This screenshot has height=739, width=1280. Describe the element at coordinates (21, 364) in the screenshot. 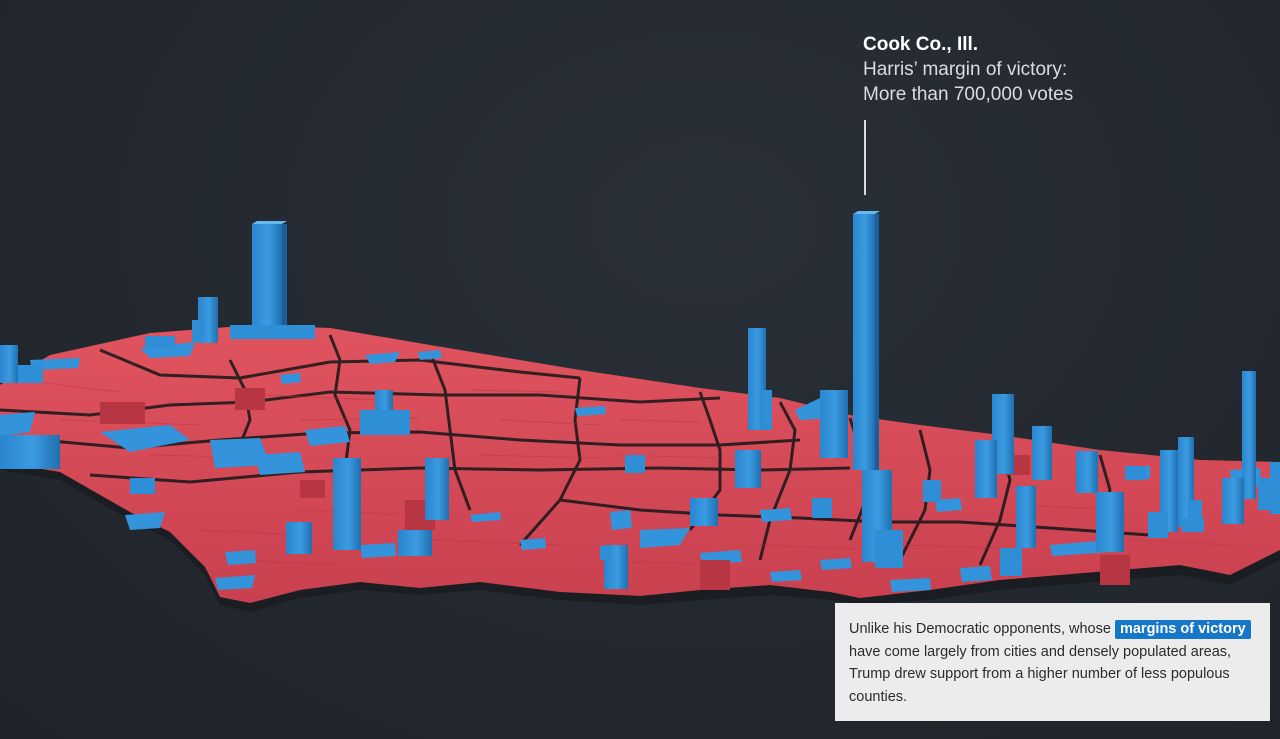

I see `bar-left-edge` at that location.